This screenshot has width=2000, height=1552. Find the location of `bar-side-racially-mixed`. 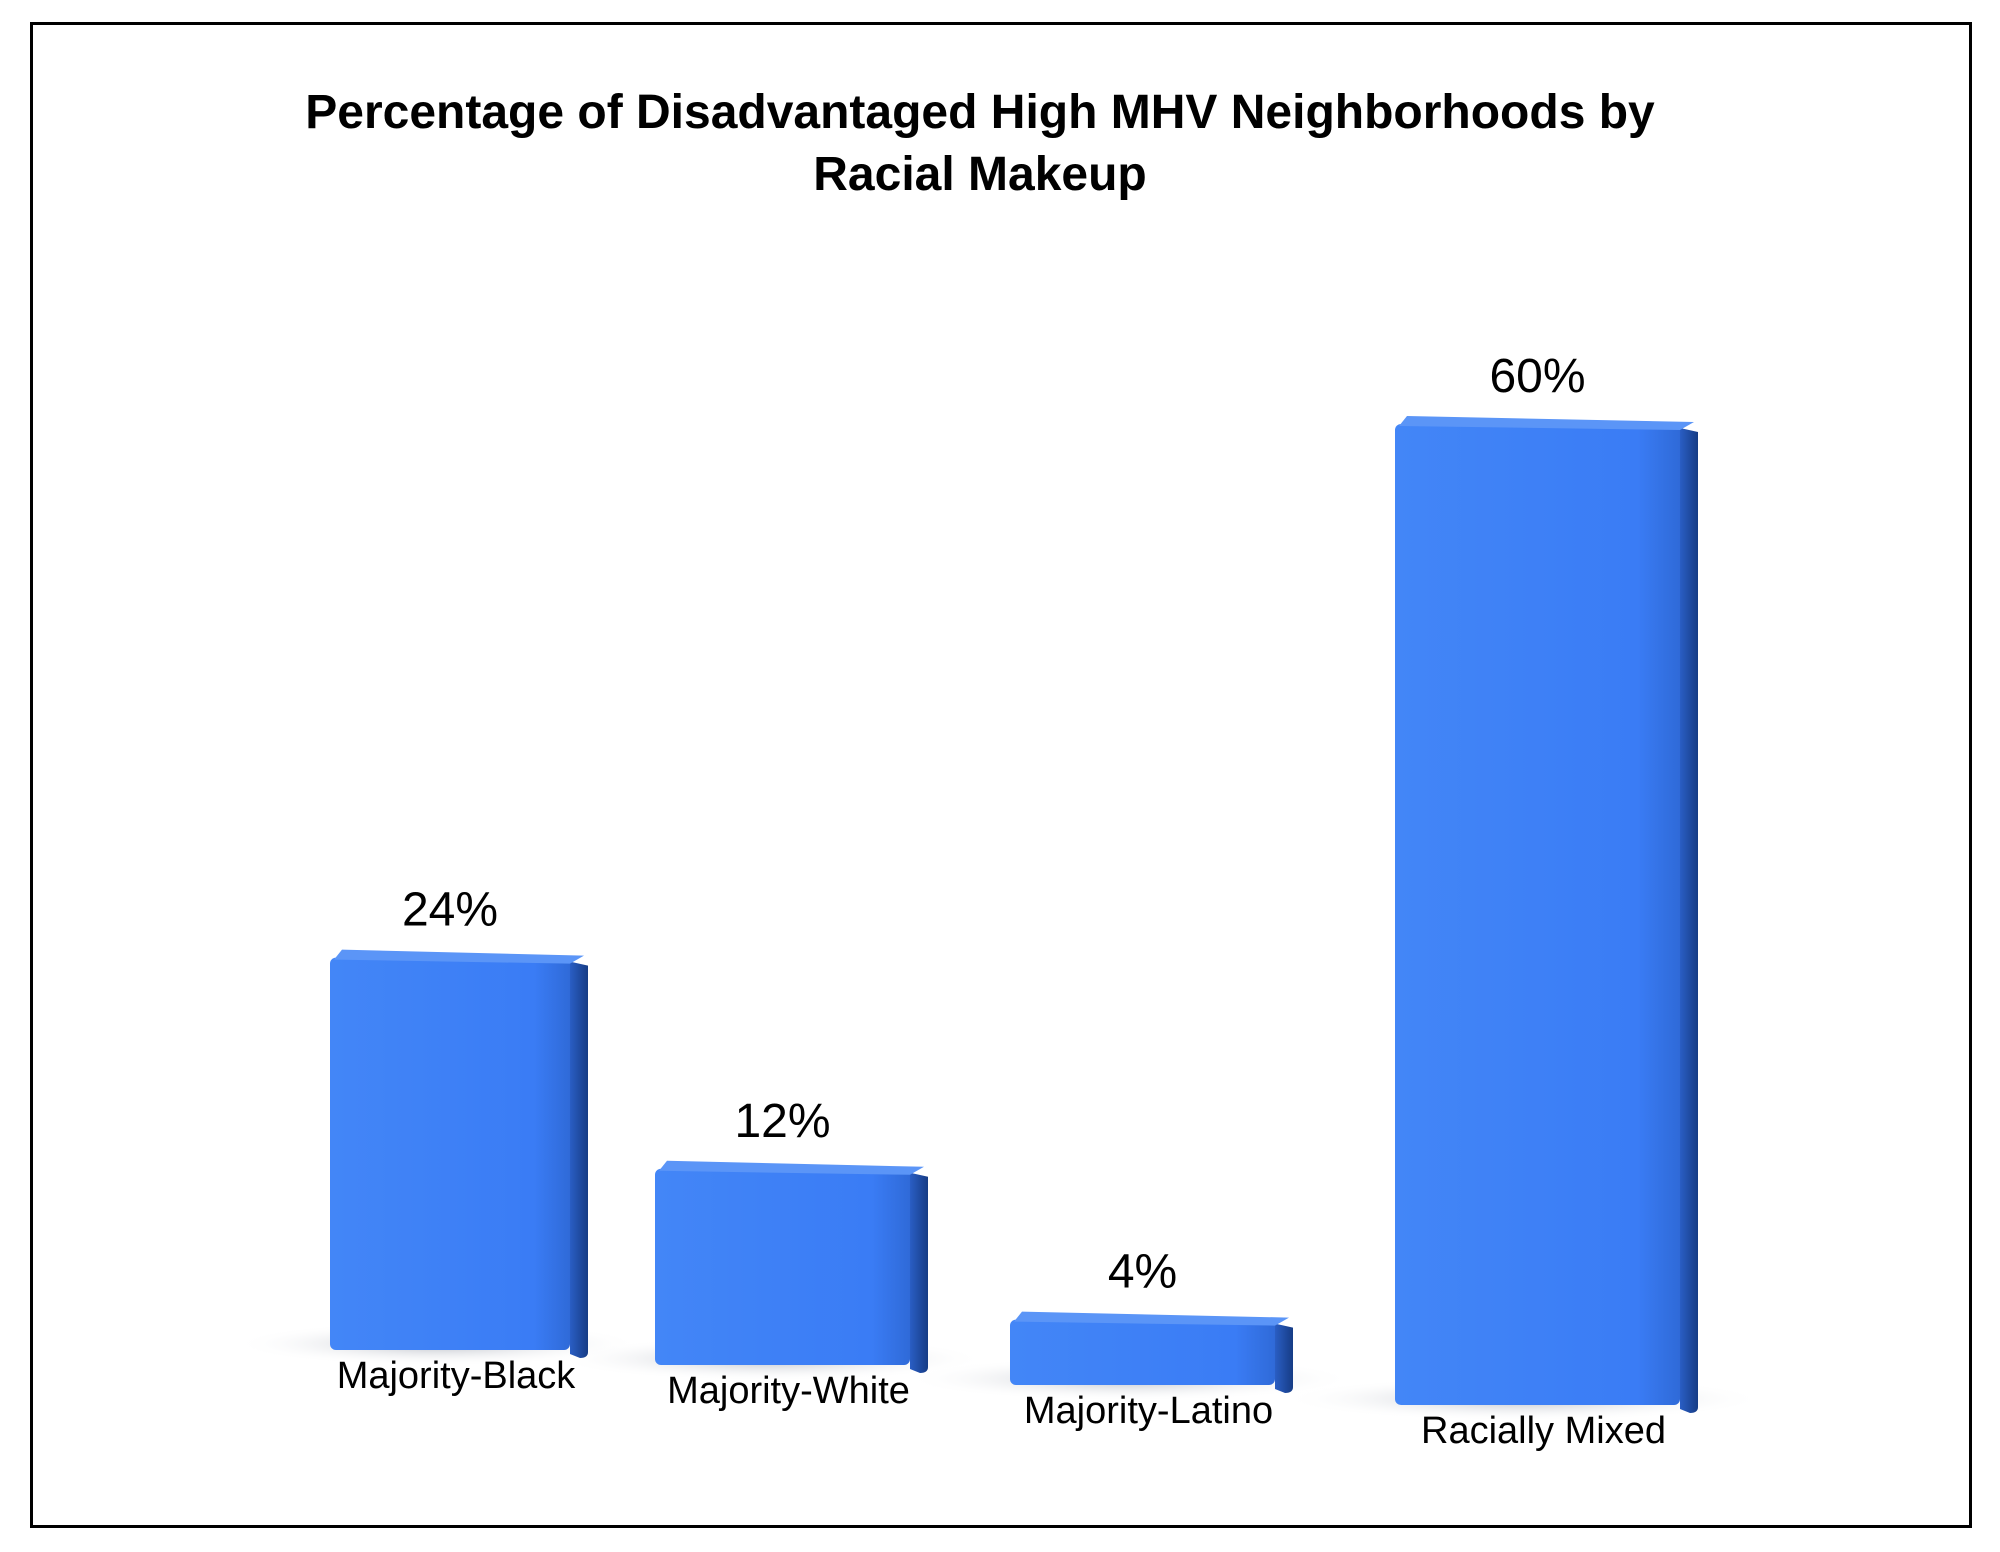

bar-side-racially-mixed is located at coordinates (1689, 920).